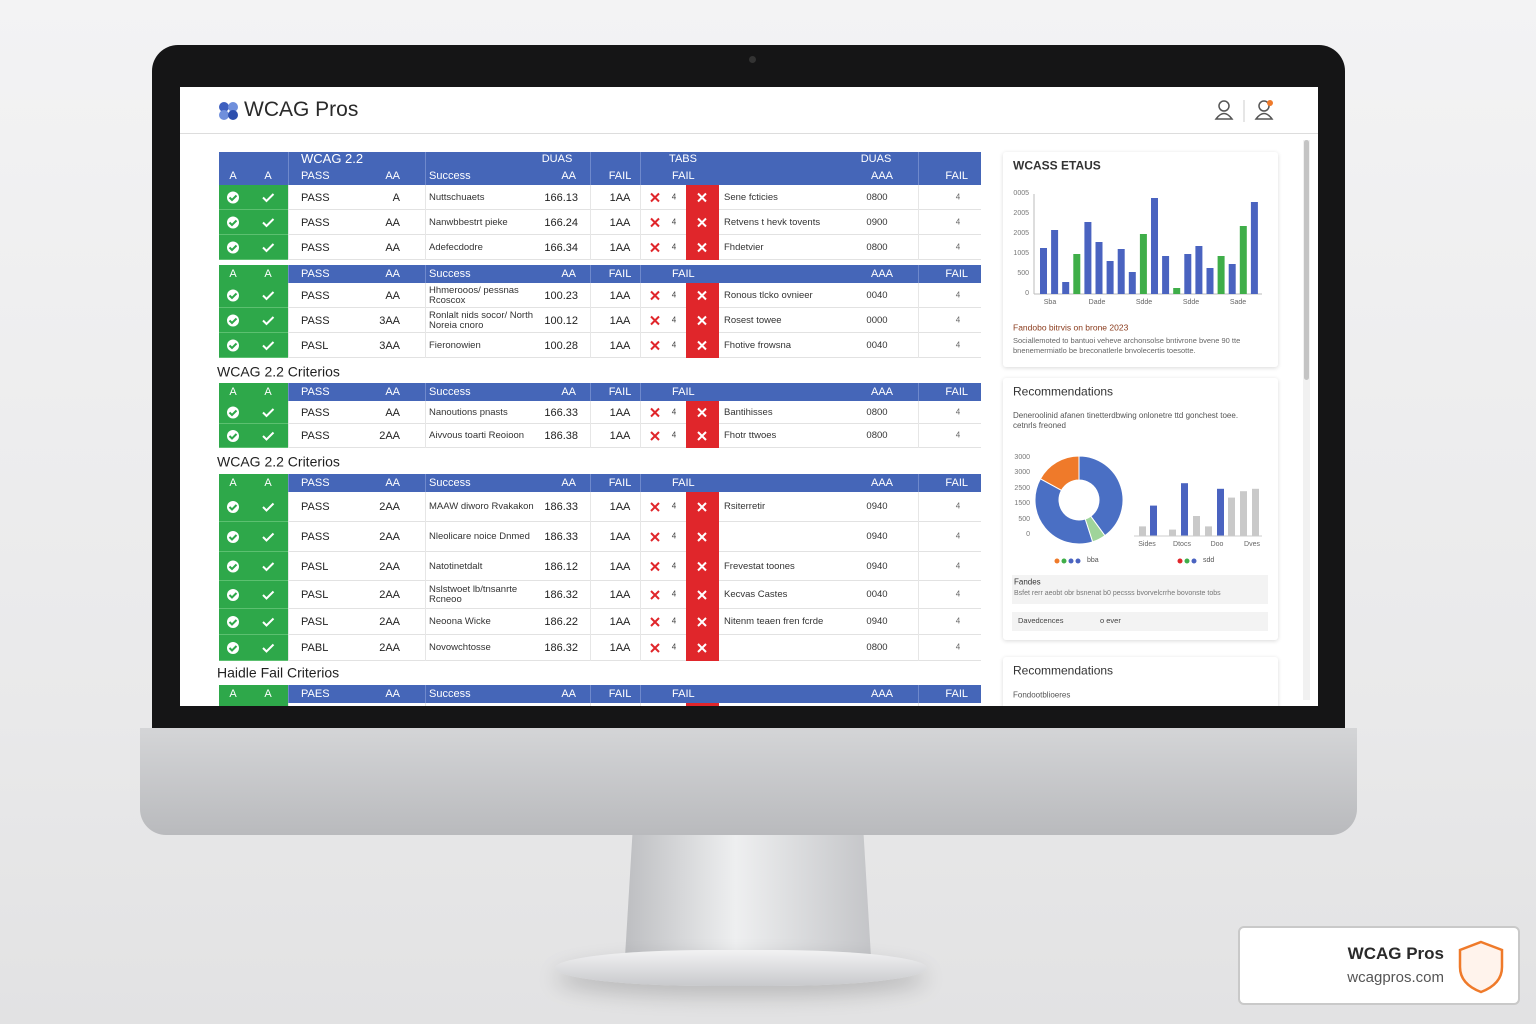 The height and width of the screenshot is (1024, 1536). Describe the element at coordinates (561, 594) in the screenshot. I see `score: 186.32` at that location.